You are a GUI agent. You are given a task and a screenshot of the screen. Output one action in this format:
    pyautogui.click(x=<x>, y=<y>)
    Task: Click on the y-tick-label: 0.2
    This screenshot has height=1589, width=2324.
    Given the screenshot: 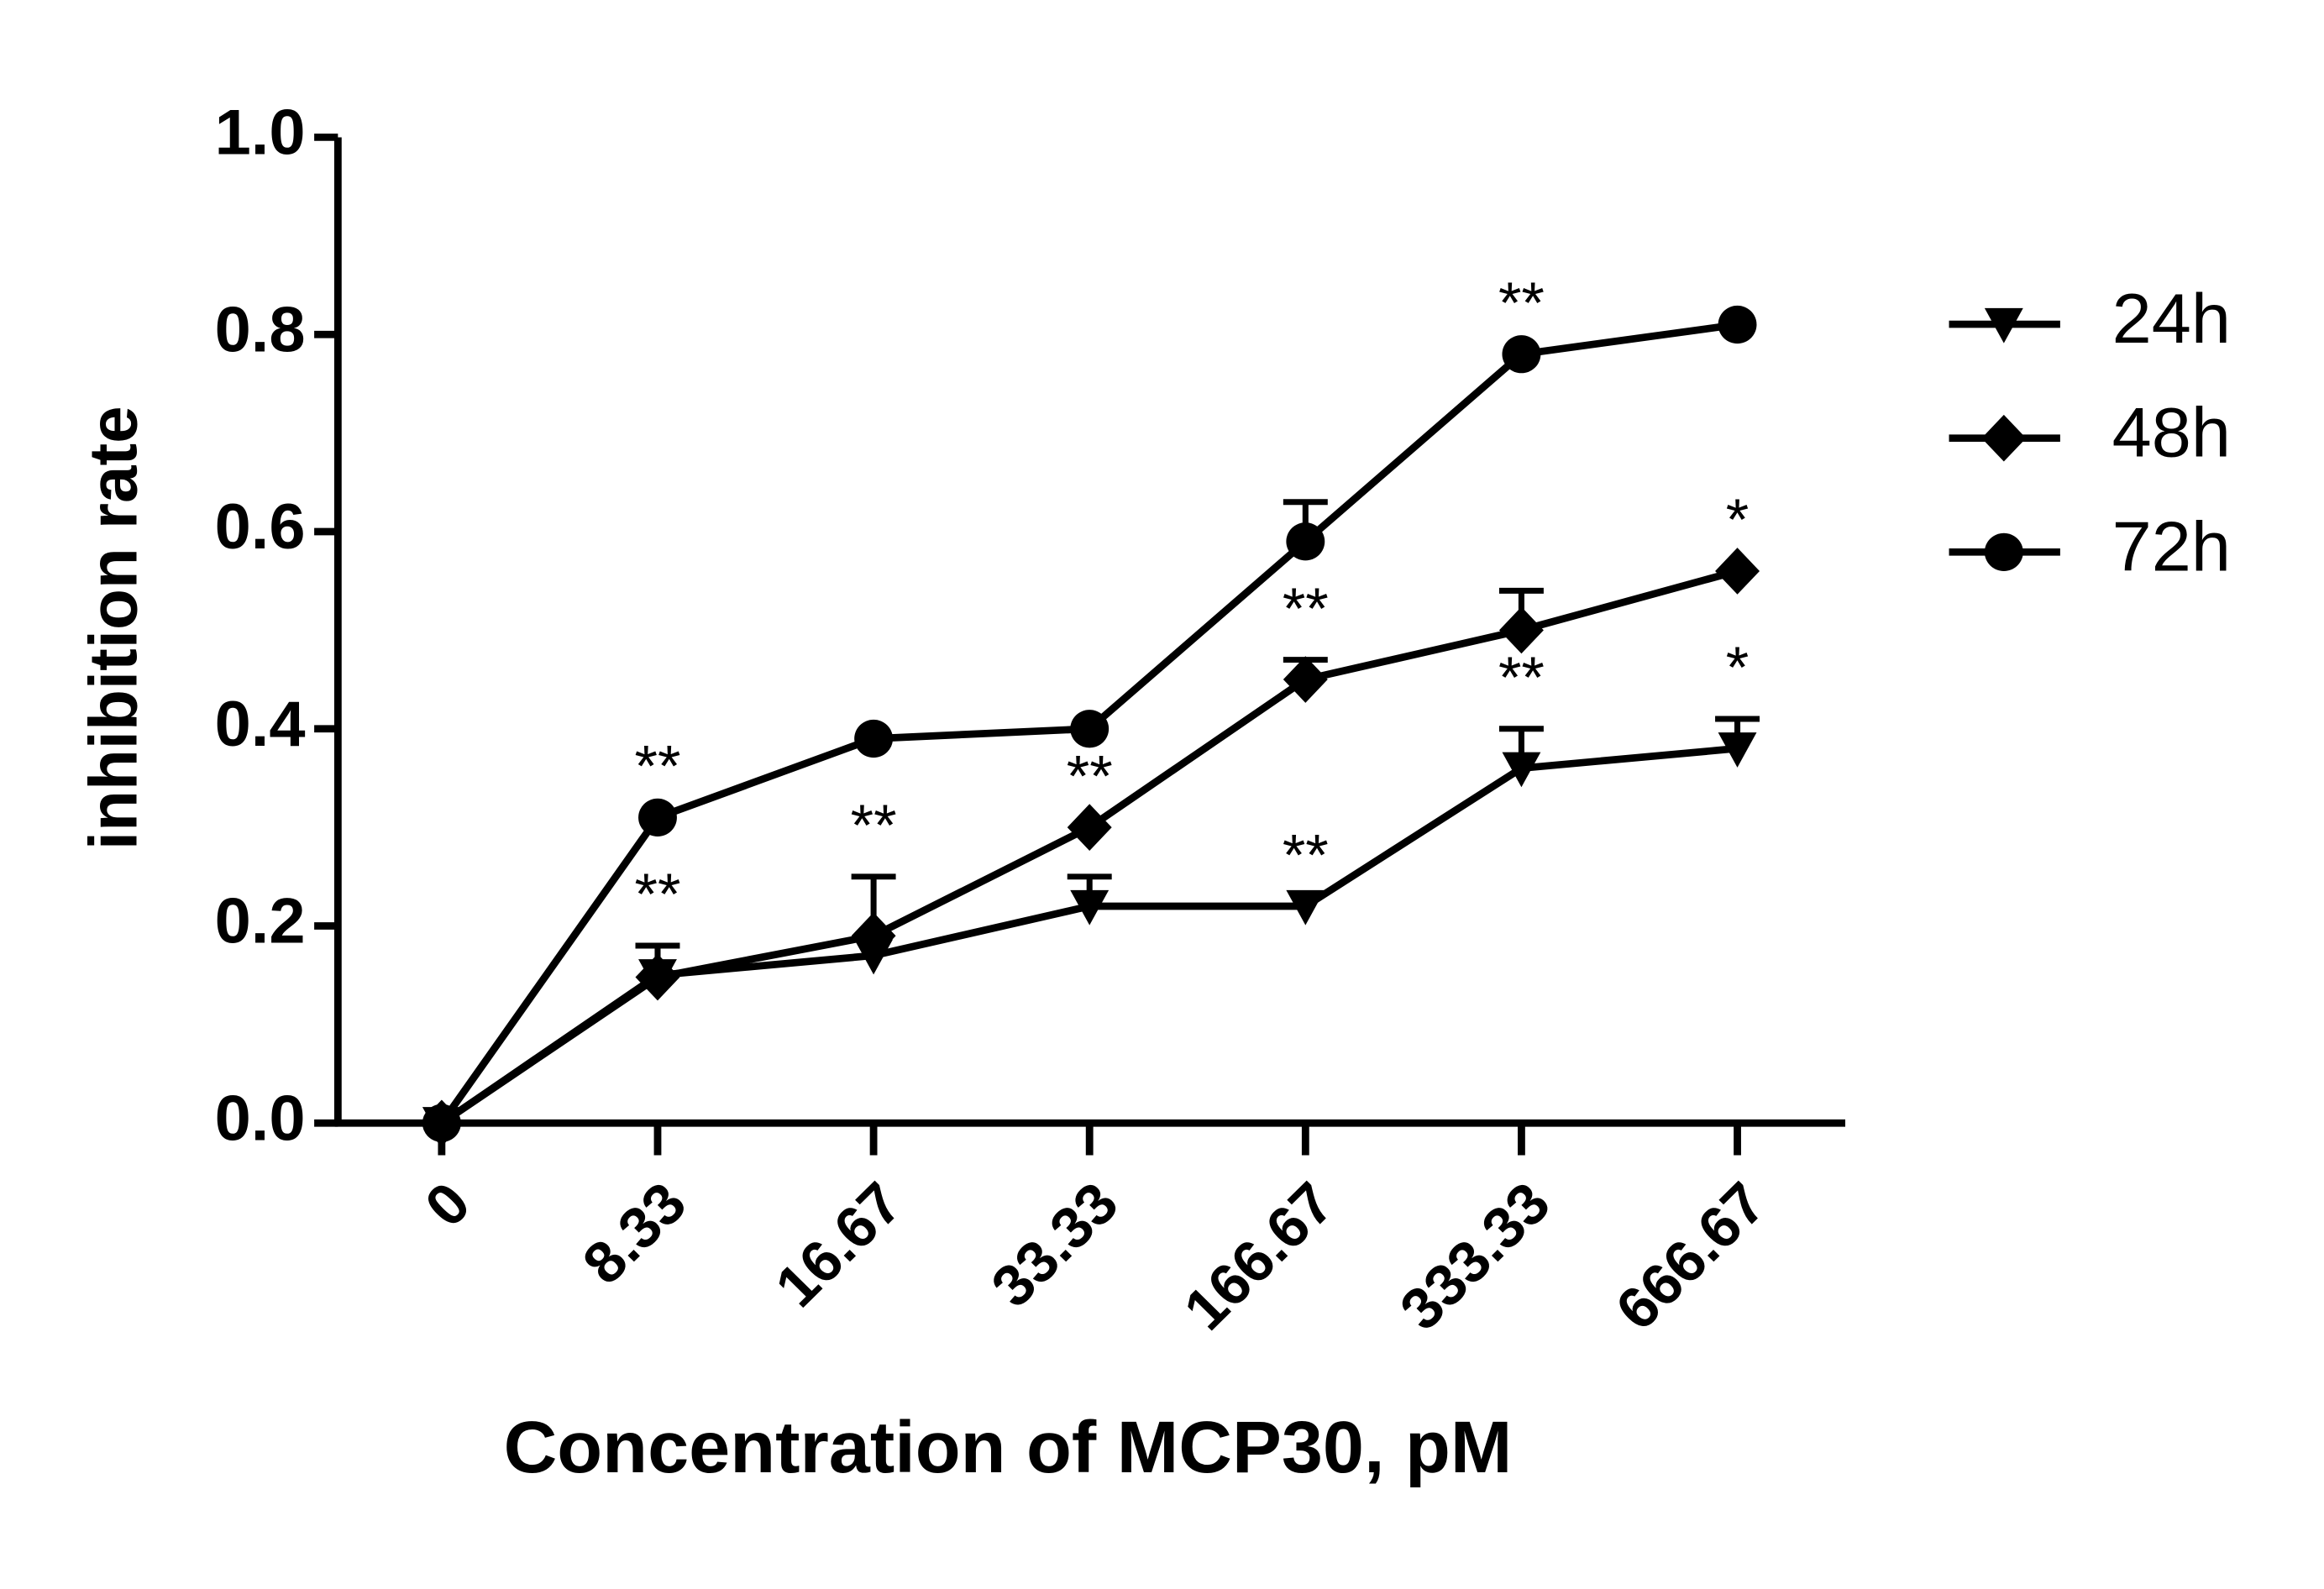 What is the action you would take?
    pyautogui.click(x=260, y=921)
    